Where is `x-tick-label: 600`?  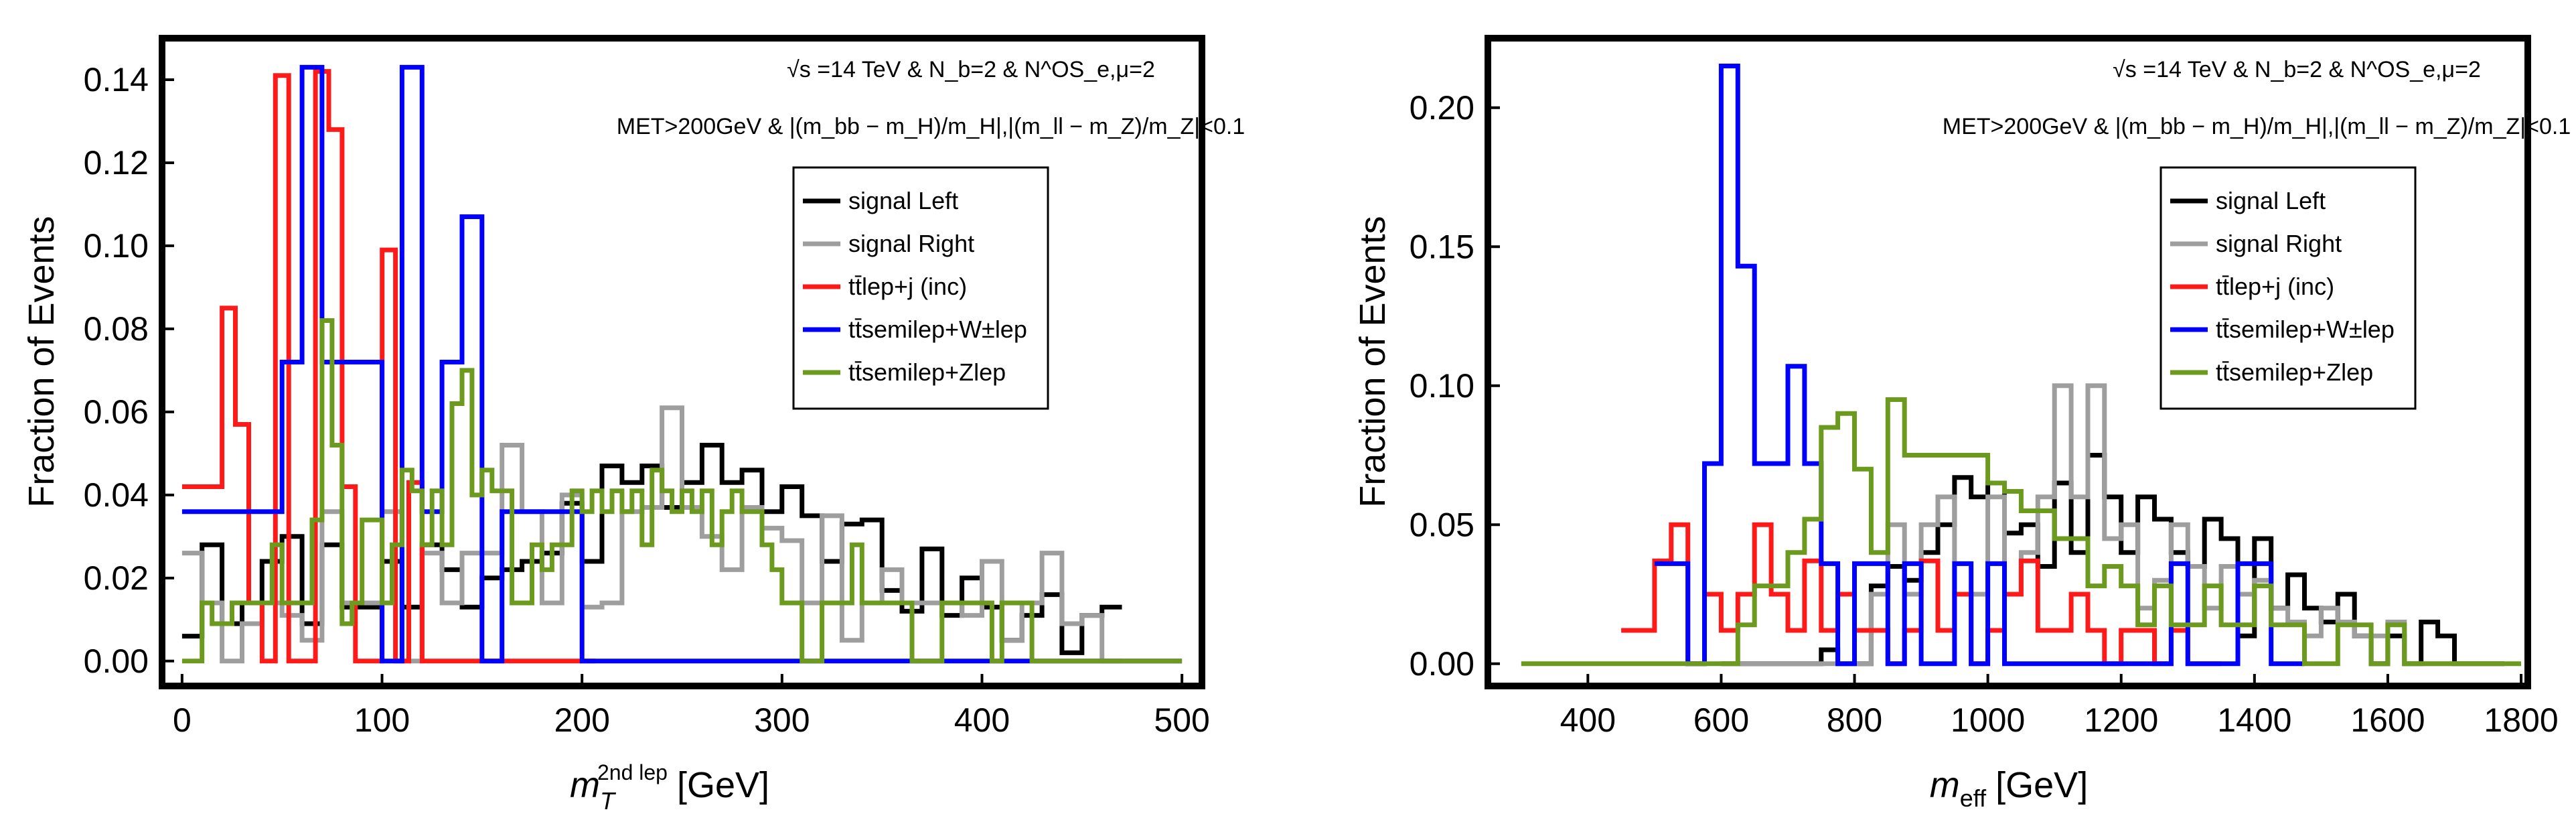
x-tick-label: 600 is located at coordinates (1721, 720).